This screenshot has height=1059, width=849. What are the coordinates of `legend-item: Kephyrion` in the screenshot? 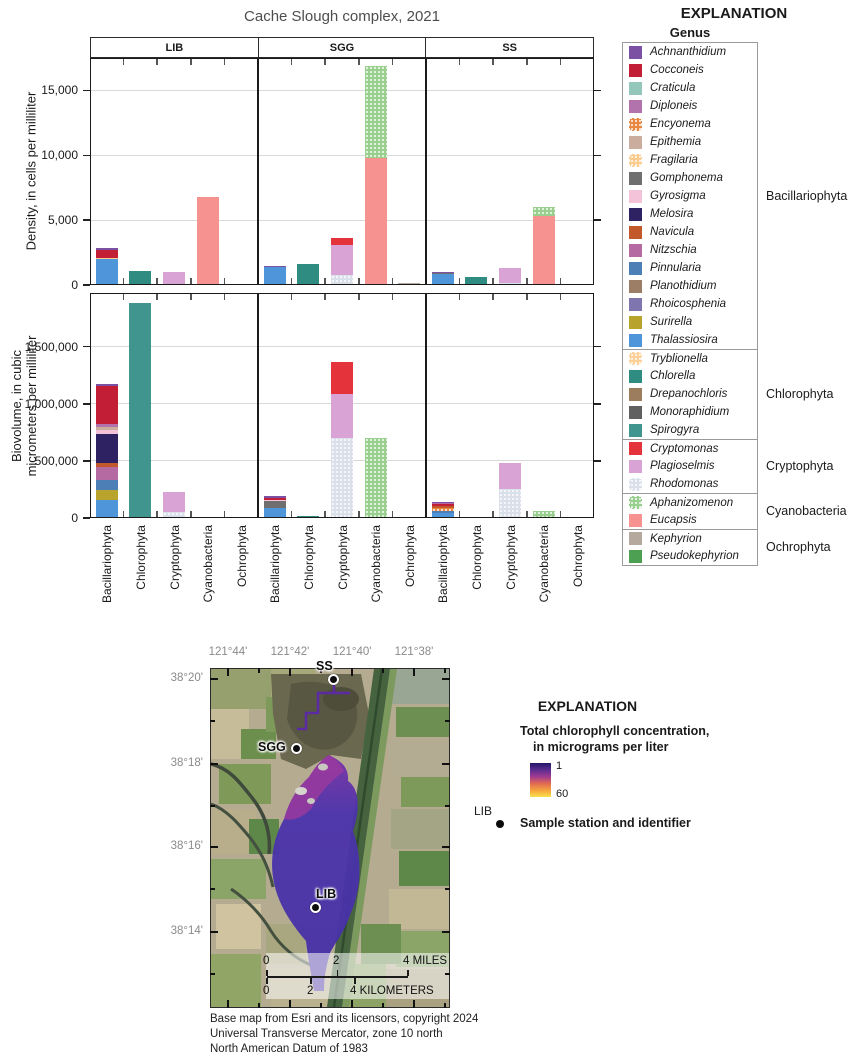 It's located at (690, 538).